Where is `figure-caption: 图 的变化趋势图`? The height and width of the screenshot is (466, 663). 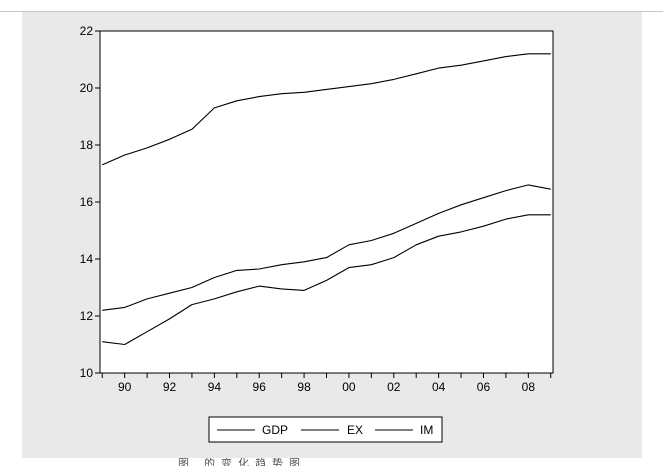 figure-caption: 图 的变化趋势图 is located at coordinates (242, 462).